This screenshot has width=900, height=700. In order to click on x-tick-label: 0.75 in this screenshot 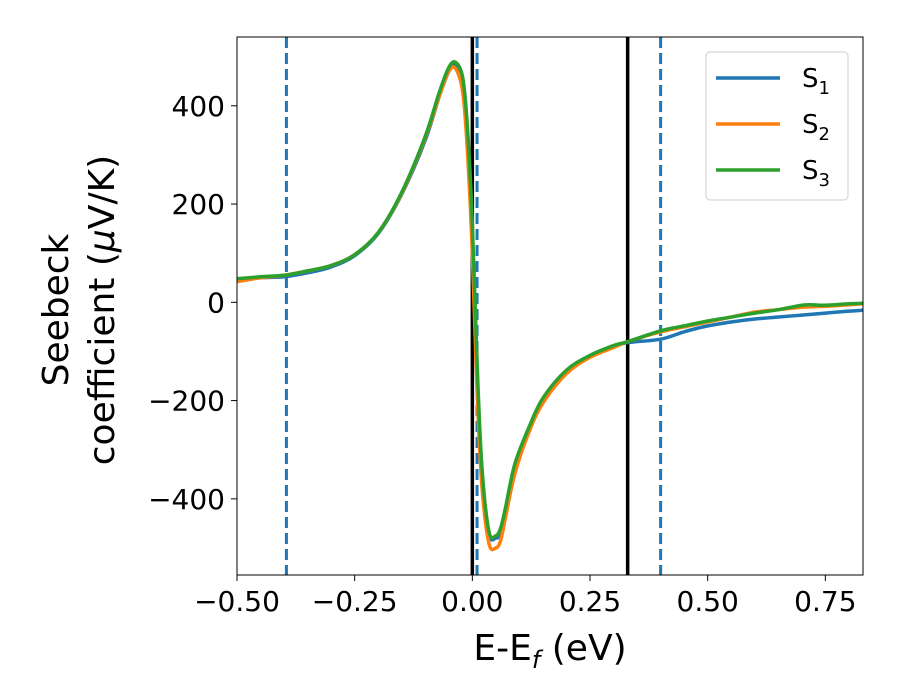, I will do `click(825, 601)`.